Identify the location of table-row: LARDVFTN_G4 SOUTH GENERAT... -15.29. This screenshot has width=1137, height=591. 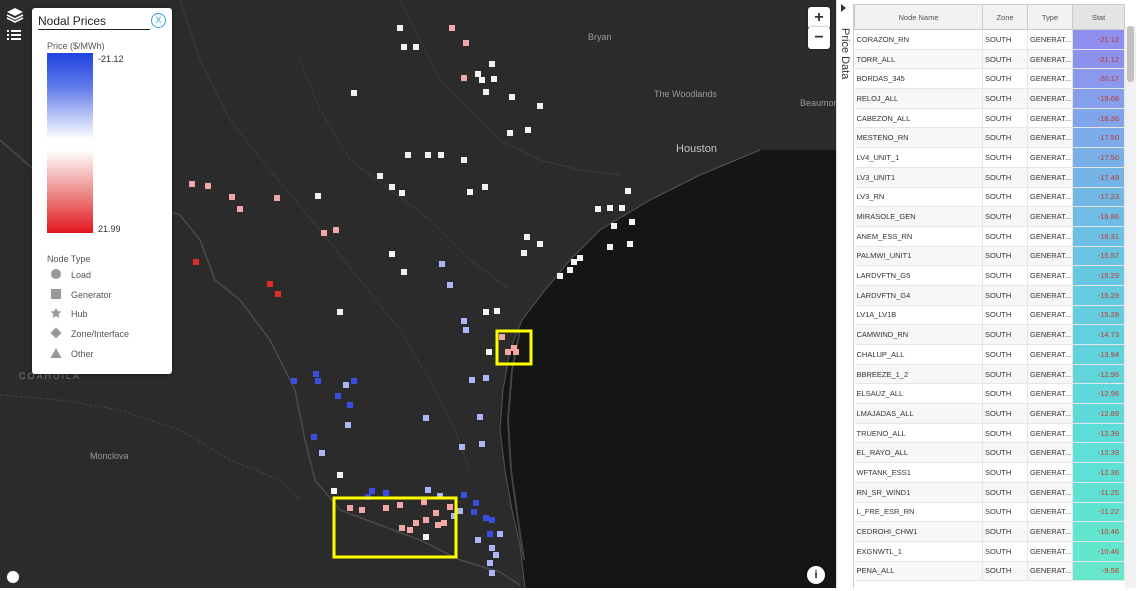
(989, 295).